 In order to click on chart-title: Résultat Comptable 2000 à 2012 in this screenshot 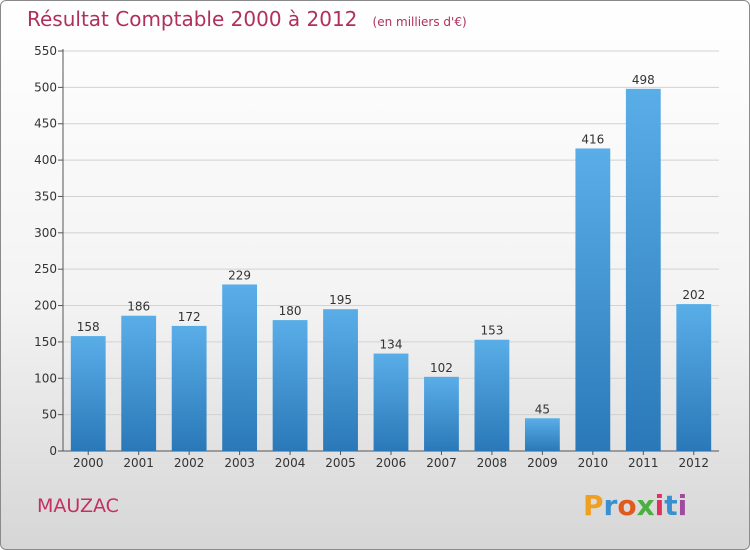, I will do `click(192, 19)`.